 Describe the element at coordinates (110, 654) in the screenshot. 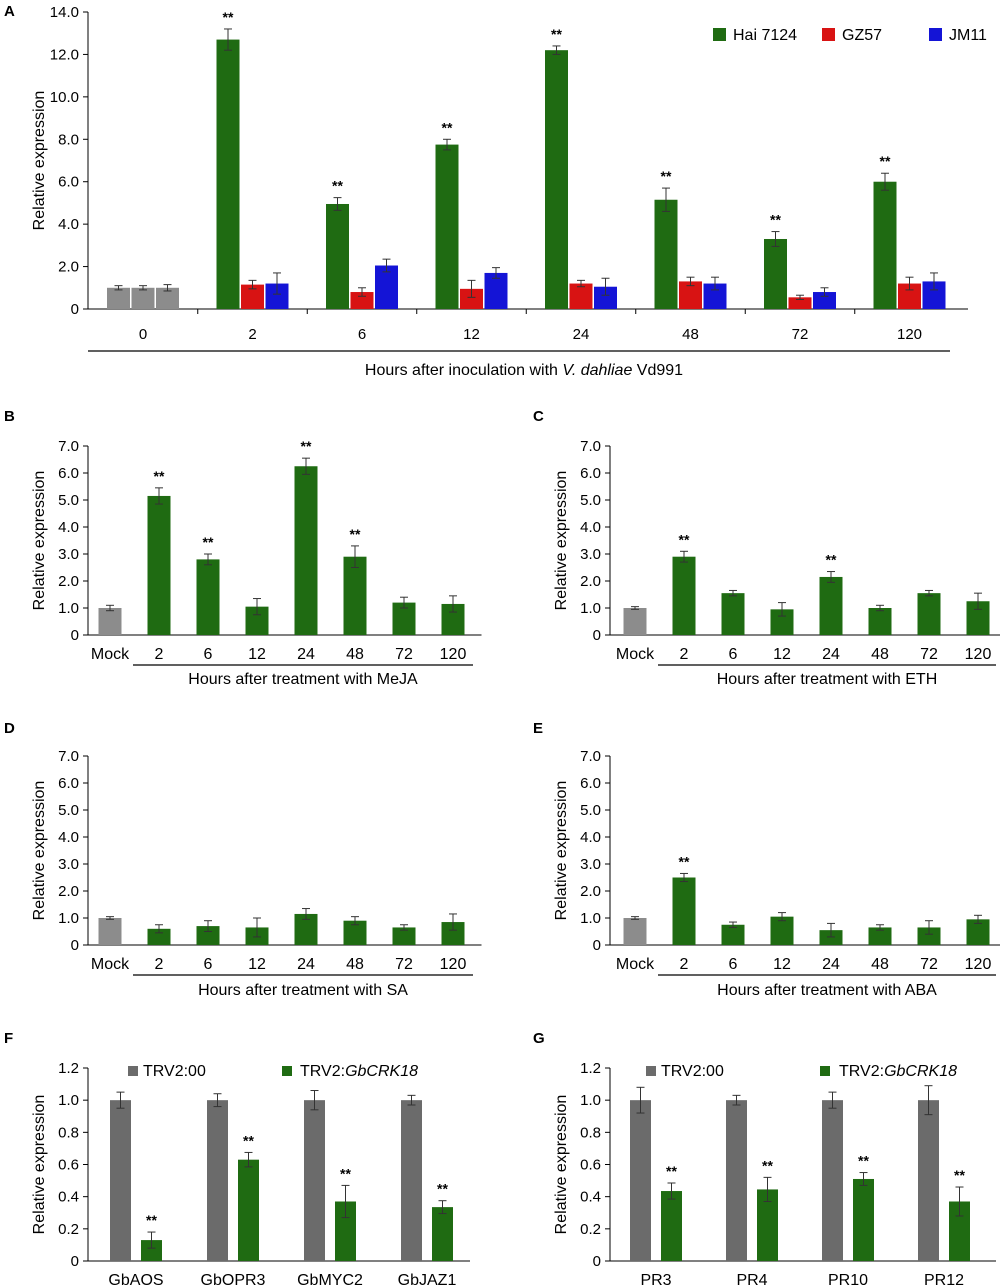

I see `x-category-label-b: Mock` at that location.